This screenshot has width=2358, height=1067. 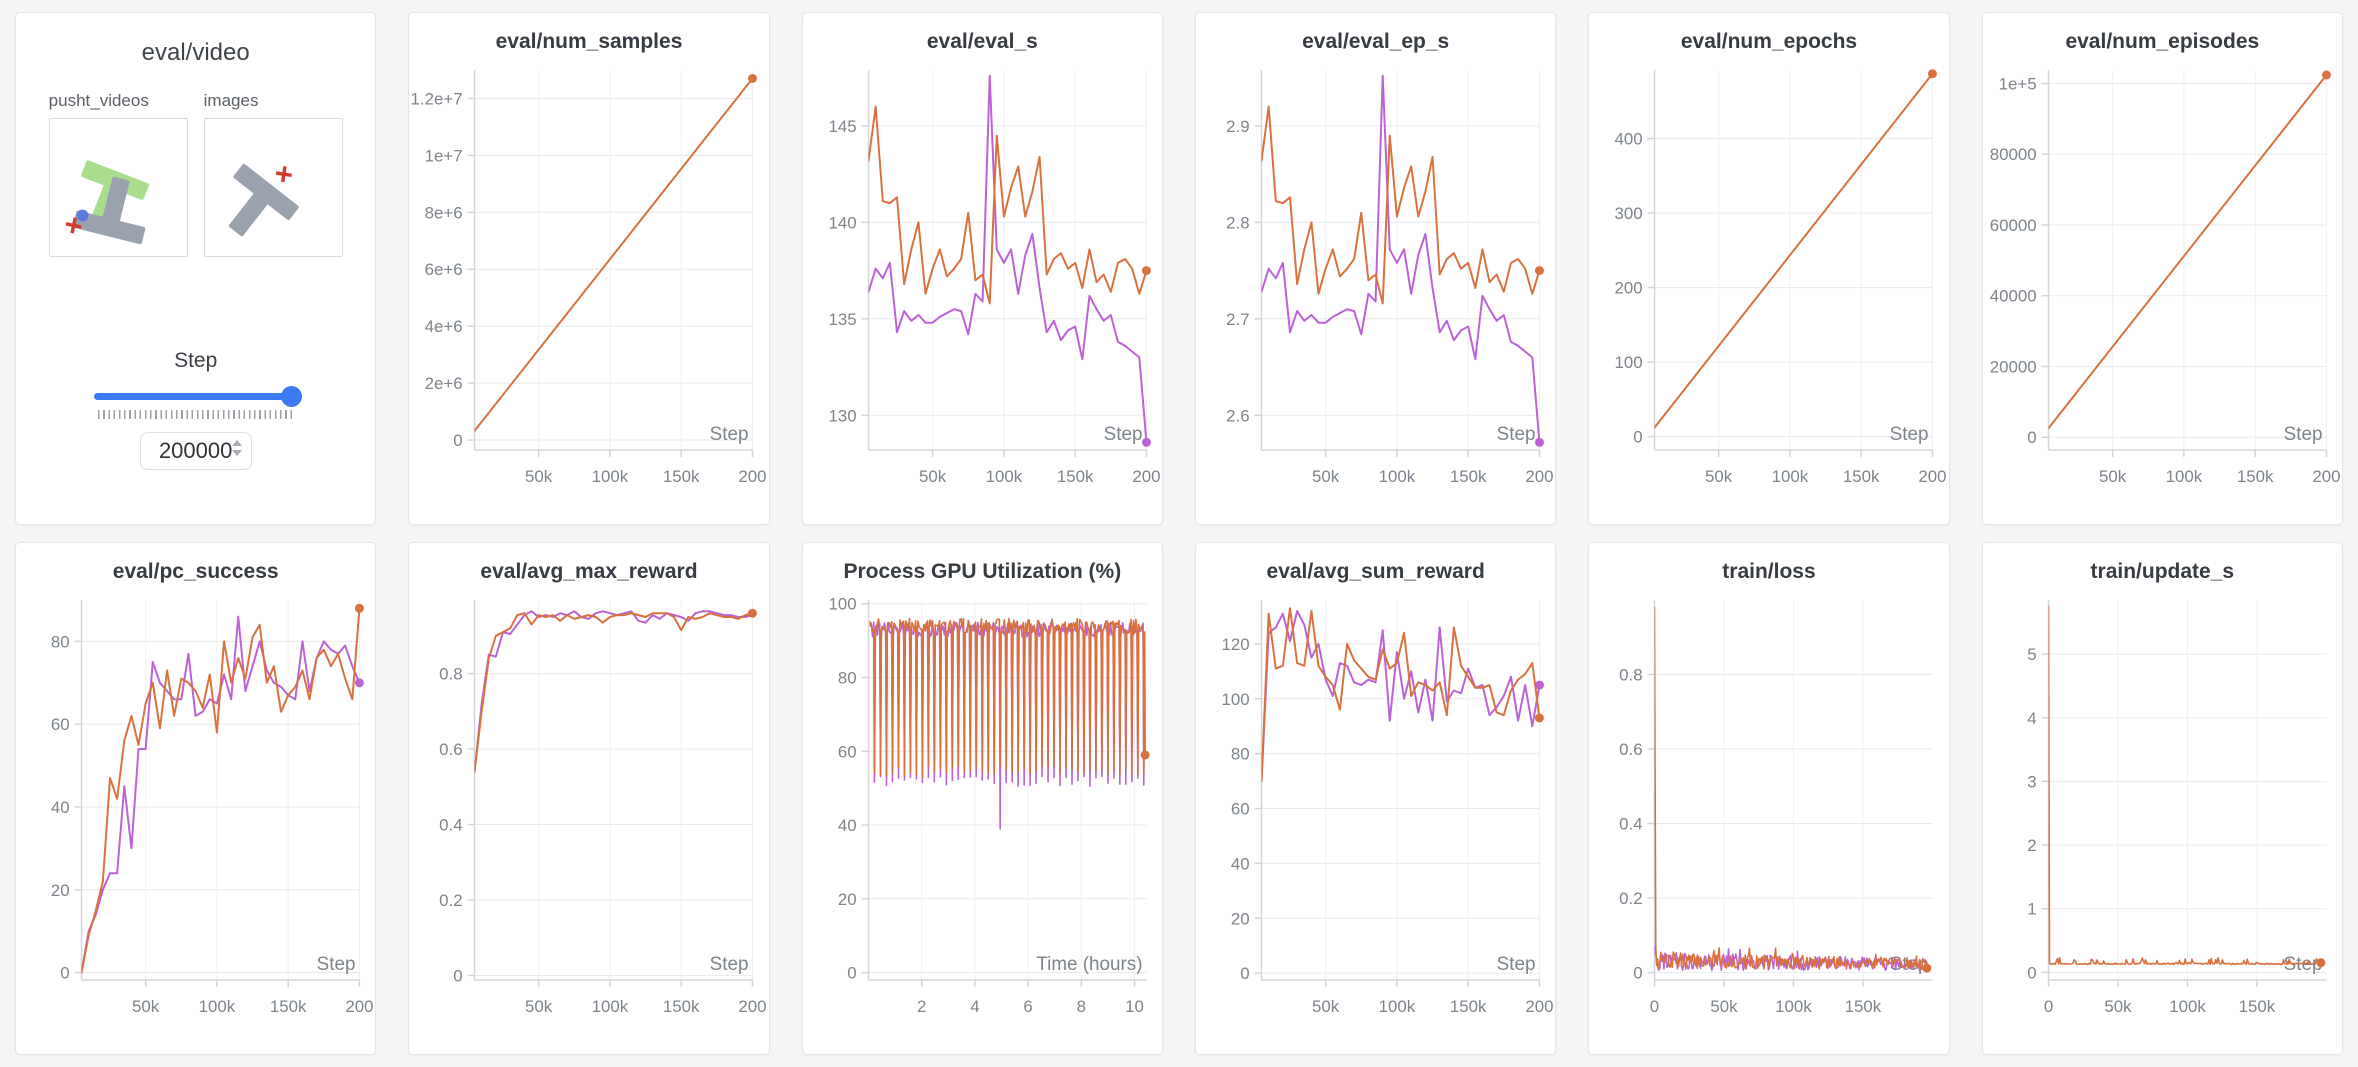 What do you see at coordinates (2162, 810) in the screenshot?
I see `chart-canvas-train-update-s: 0 50k 100k 150k 0 1 2 3 4 5 Step` at bounding box center [2162, 810].